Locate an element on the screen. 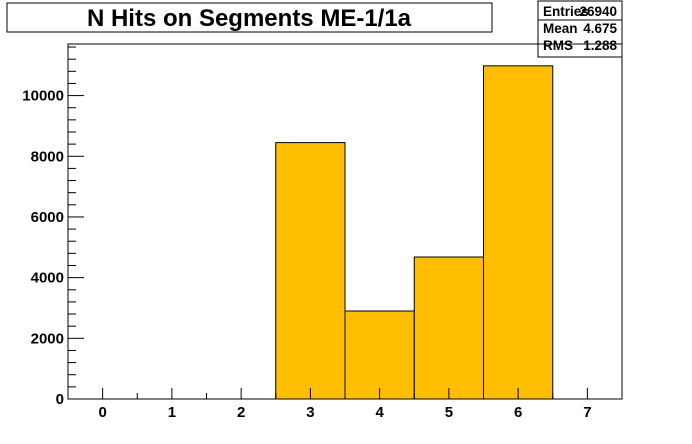 The image size is (692, 444). y-tick-label: 2000 is located at coordinates (47, 338).